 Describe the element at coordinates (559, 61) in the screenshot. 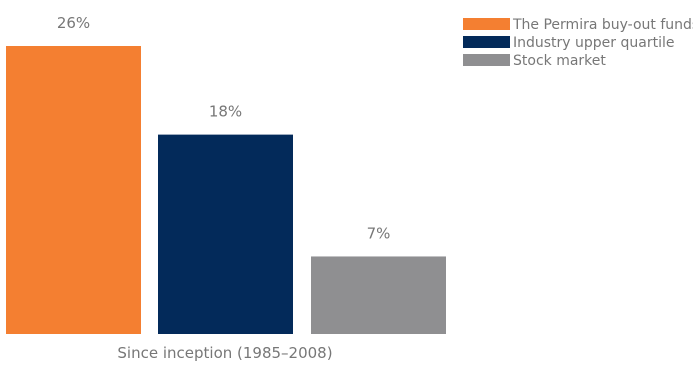

I see `legend-label-series-3: Stock market` at that location.